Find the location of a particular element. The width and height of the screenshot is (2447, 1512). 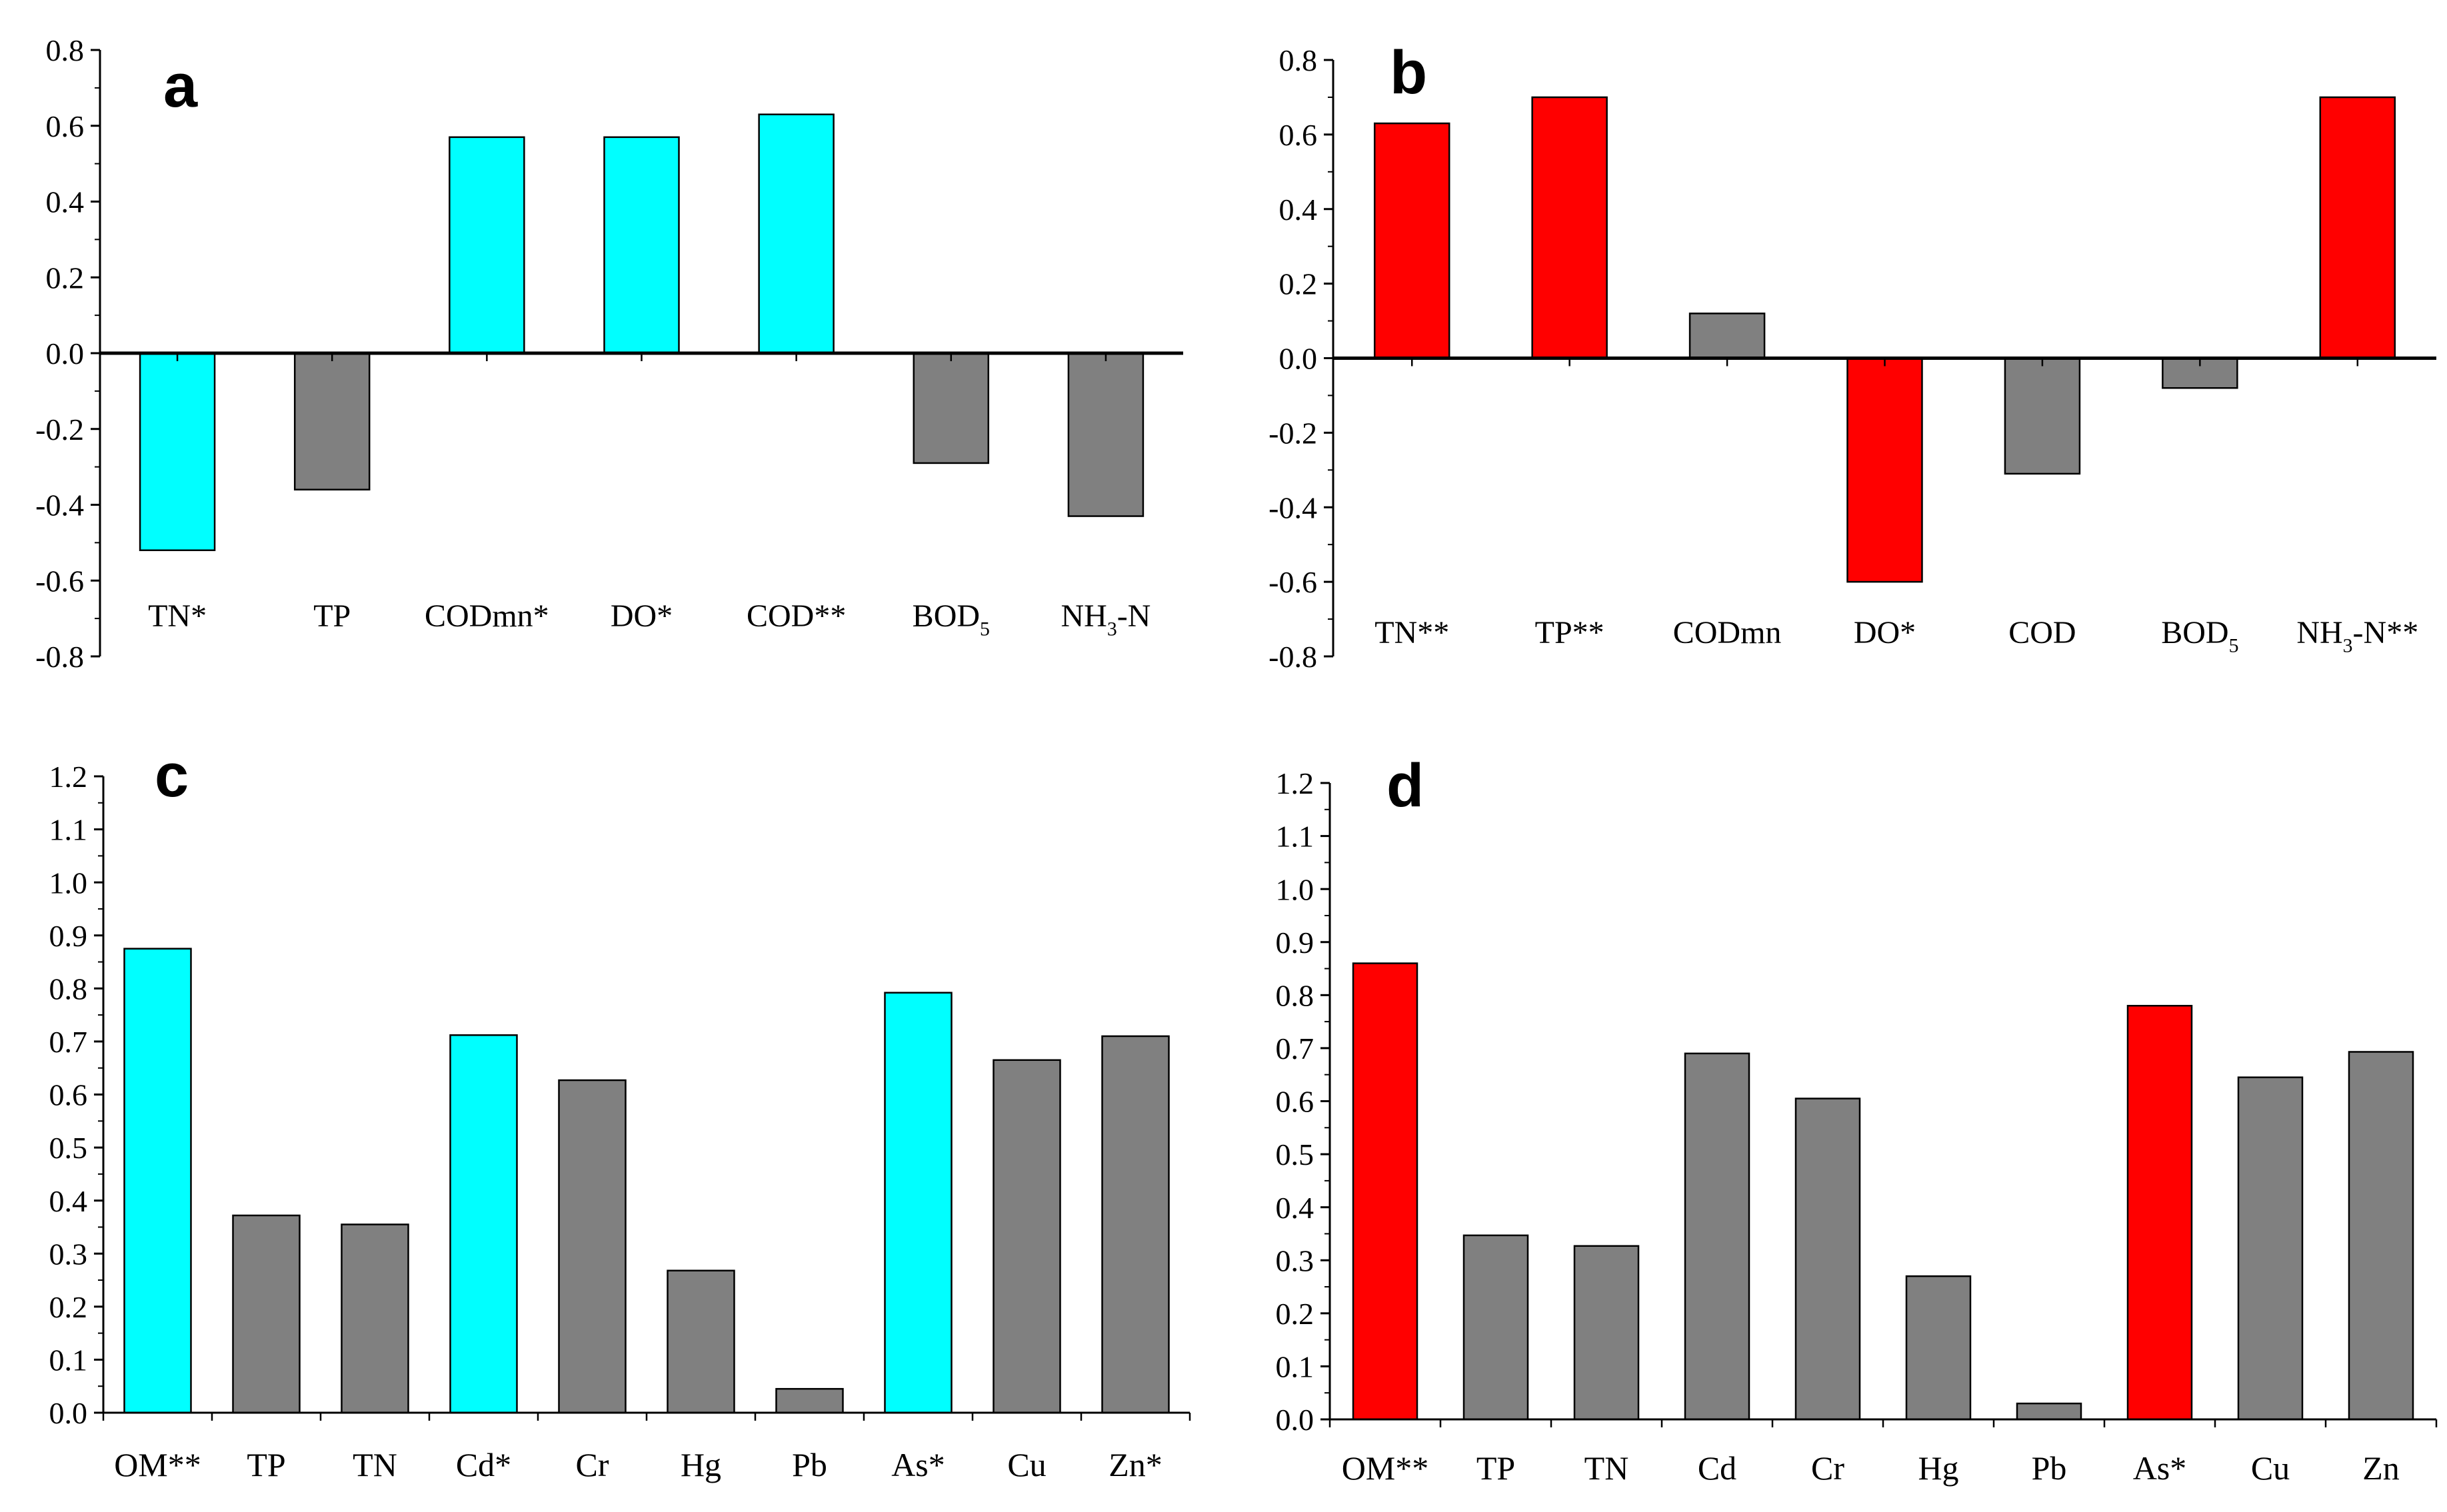

bar-cod is located at coordinates (2042, 416).